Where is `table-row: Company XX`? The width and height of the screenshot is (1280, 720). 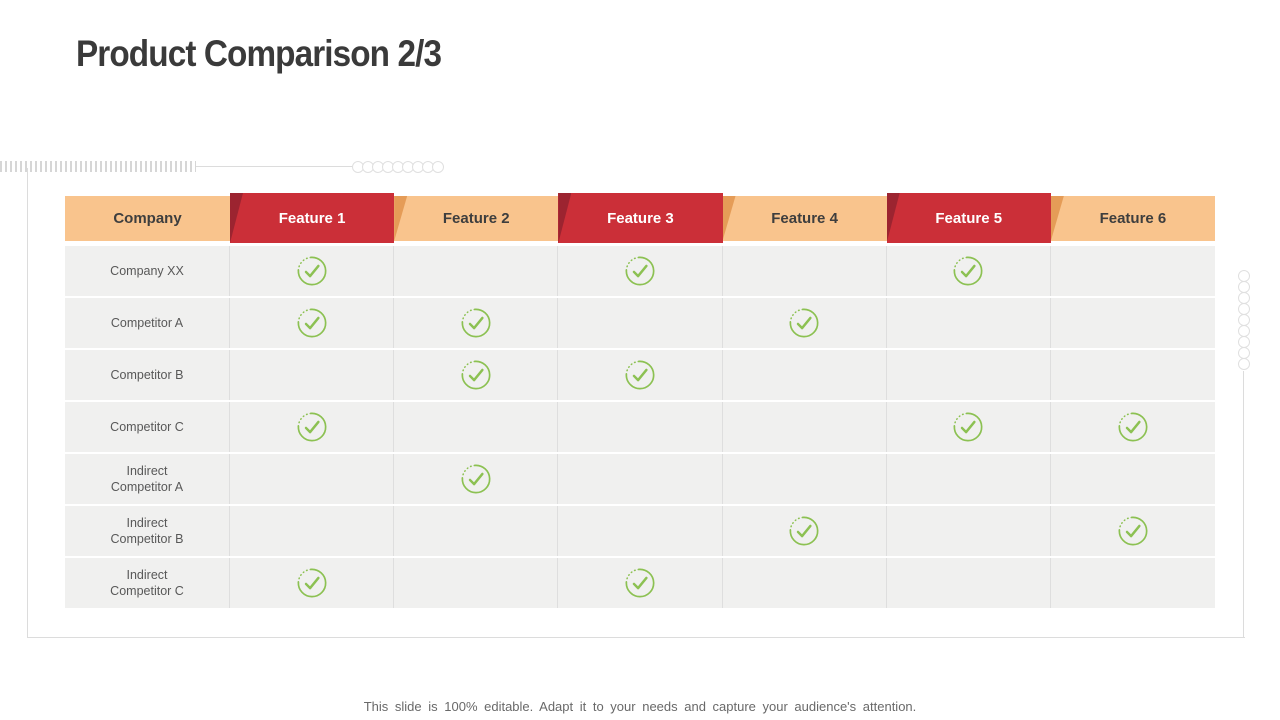 table-row: Company XX is located at coordinates (640, 272).